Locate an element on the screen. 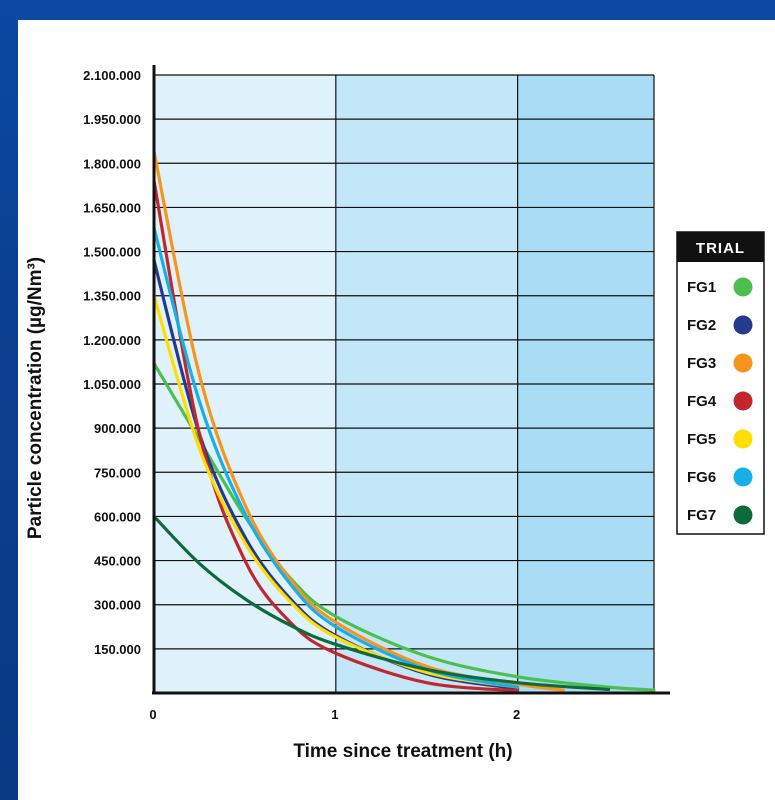 This screenshot has height=800, width=775. legend-title: TRIAL is located at coordinates (720, 248).